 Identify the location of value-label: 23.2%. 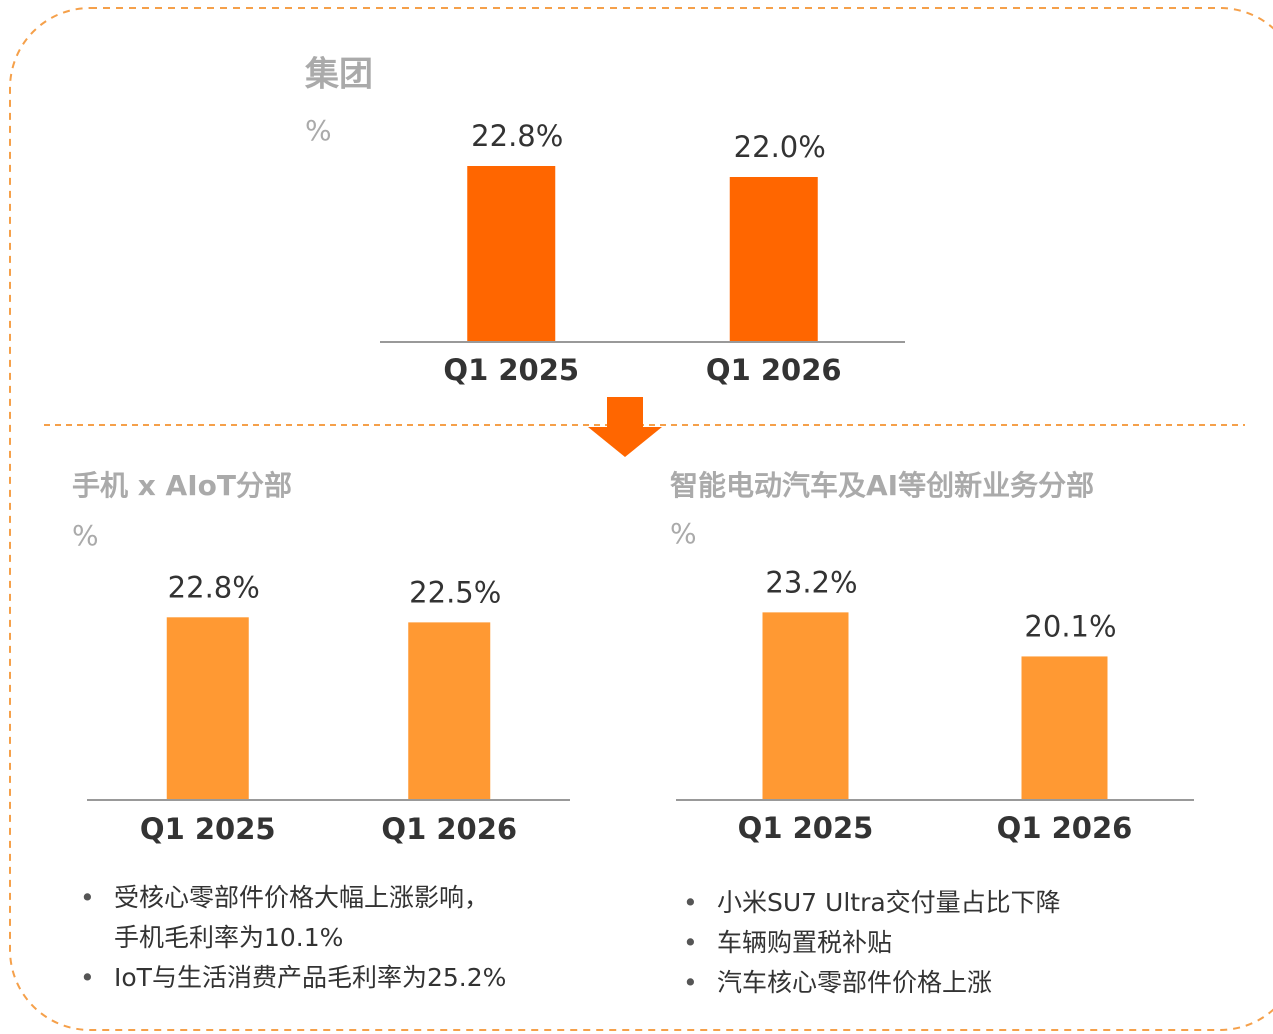
(811, 582).